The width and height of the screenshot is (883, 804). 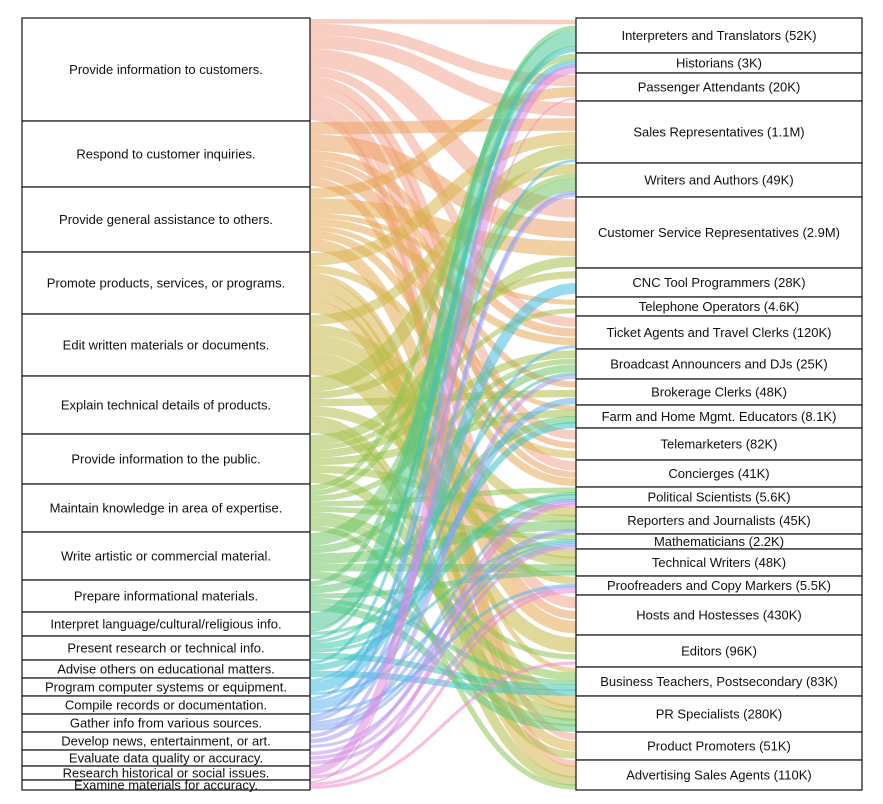 I want to click on left-node-label: Provide information to customers., so click(x=166, y=69).